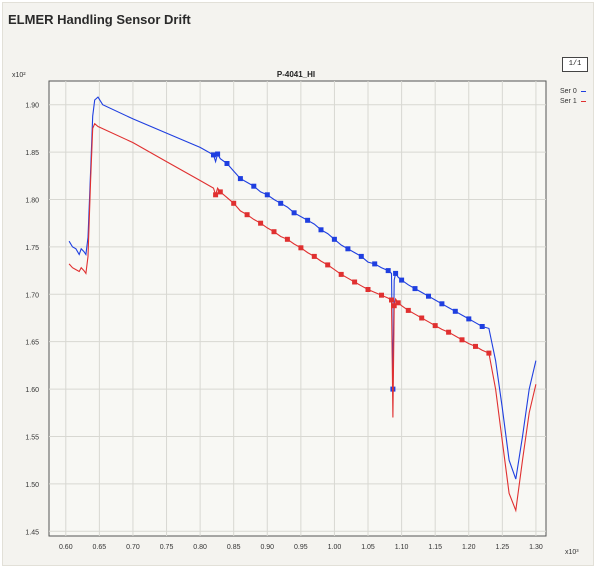 This screenshot has width=596, height=569. I want to click on x-tick-label: 0.95, so click(301, 547).